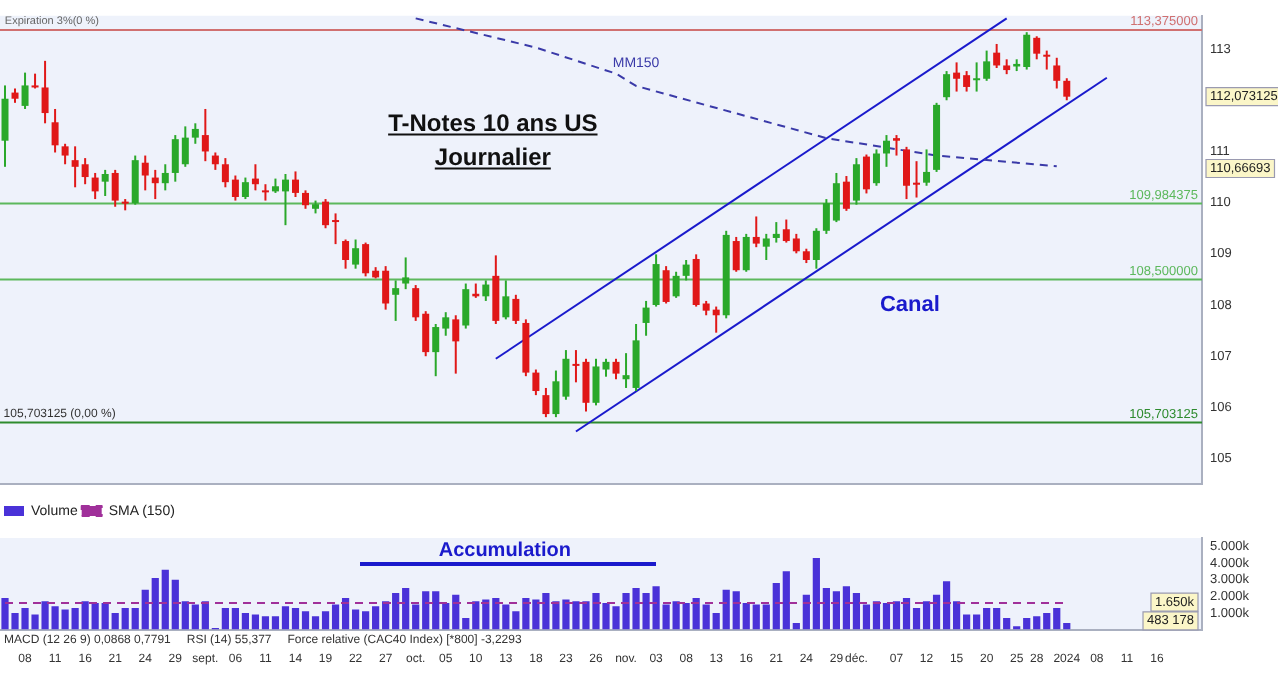 The height and width of the screenshot is (688, 1278). Describe the element at coordinates (493, 156) in the screenshot. I see `text: Journalier` at that location.